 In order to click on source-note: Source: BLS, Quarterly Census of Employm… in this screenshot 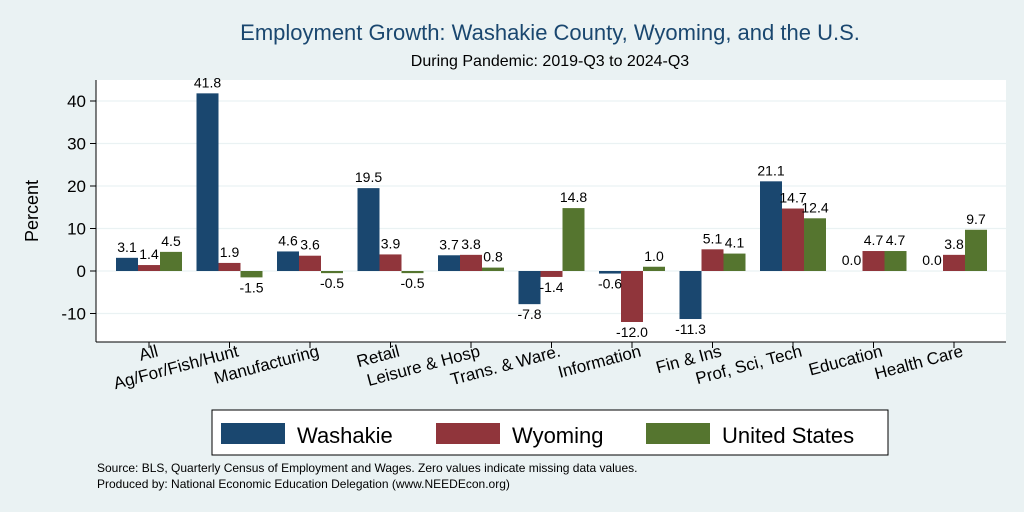, I will do `click(367, 468)`.